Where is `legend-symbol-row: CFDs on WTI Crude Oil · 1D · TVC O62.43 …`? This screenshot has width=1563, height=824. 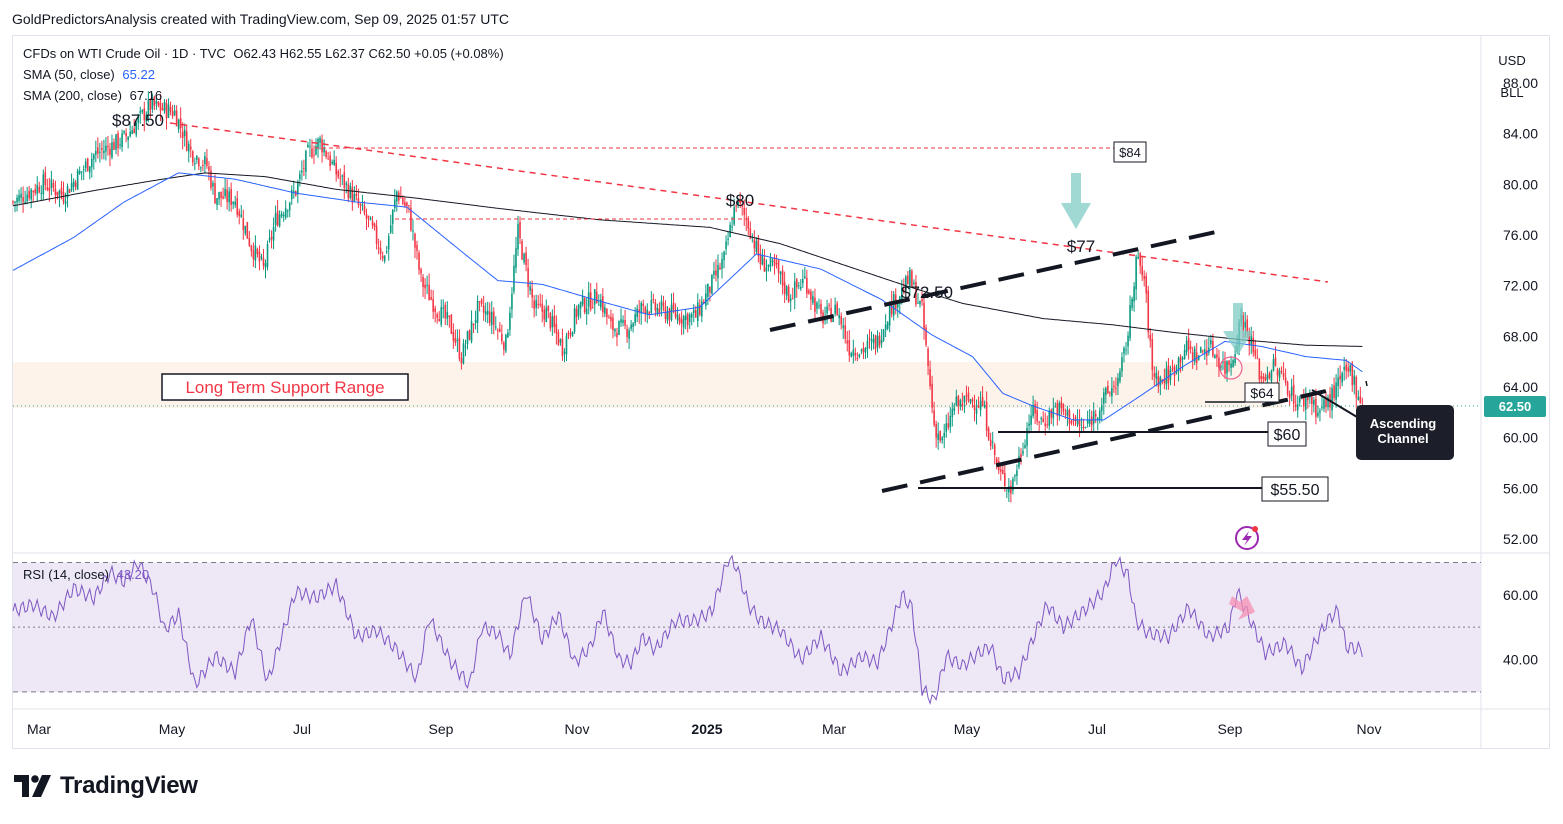 legend-symbol-row: CFDs on WTI Crude Oil · 1D · TVC O62.43 … is located at coordinates (263, 53).